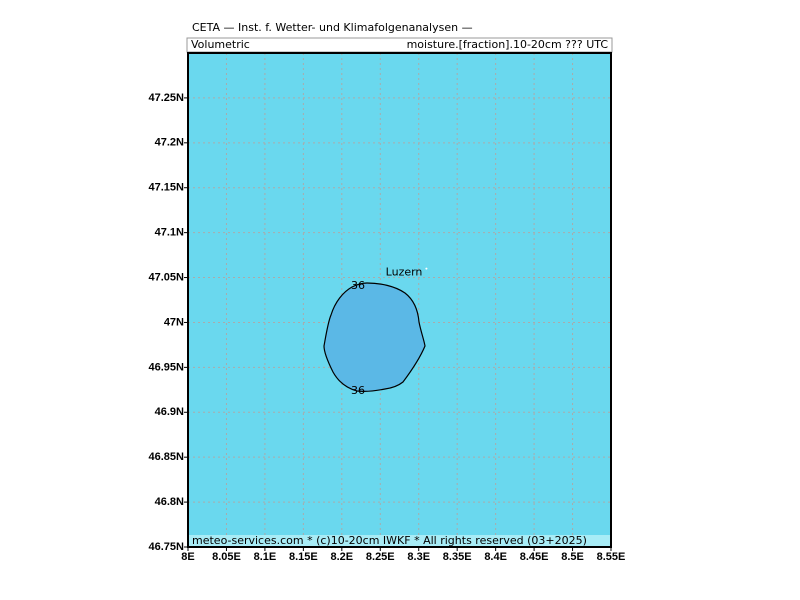 The image size is (800, 600). Describe the element at coordinates (611, 557) in the screenshot. I see `x-tick-label: 8.55E` at that location.